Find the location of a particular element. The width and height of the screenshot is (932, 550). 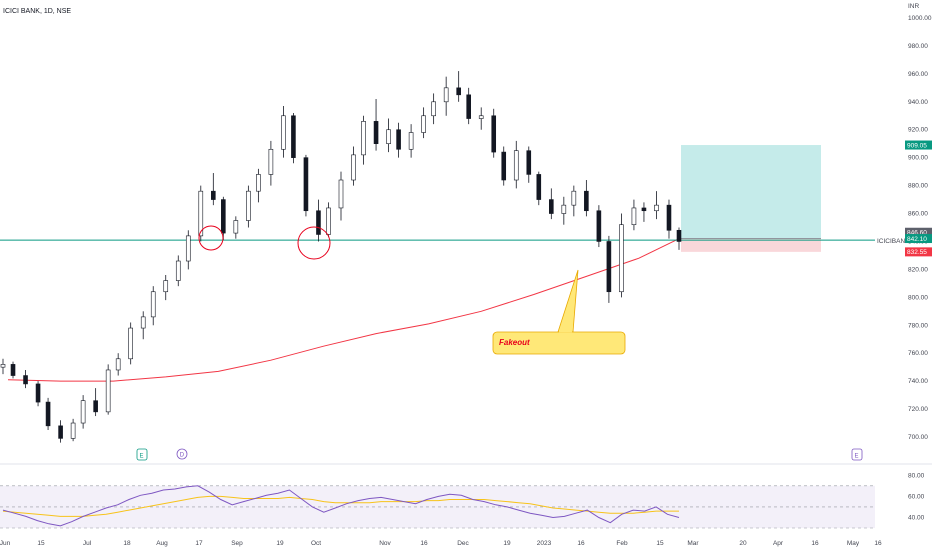

earnings-marker-label: E is located at coordinates (142, 457).